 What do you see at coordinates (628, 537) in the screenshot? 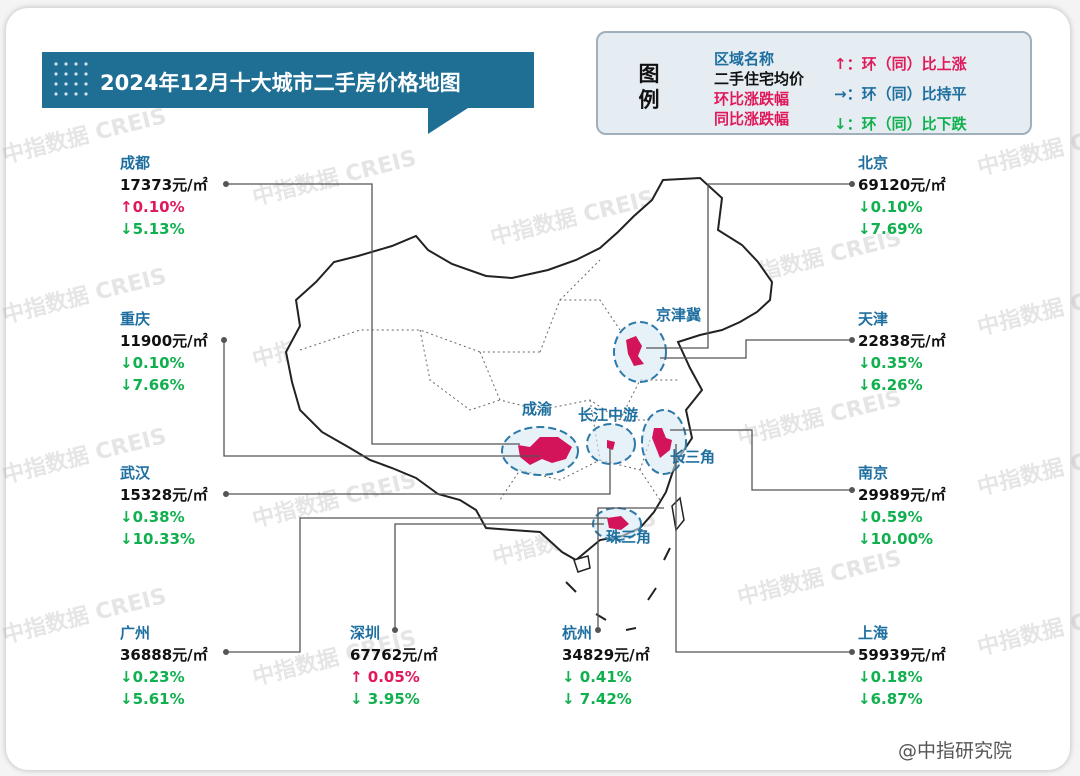
I see `region-label-zhusanjiao: 珠三角` at bounding box center [628, 537].